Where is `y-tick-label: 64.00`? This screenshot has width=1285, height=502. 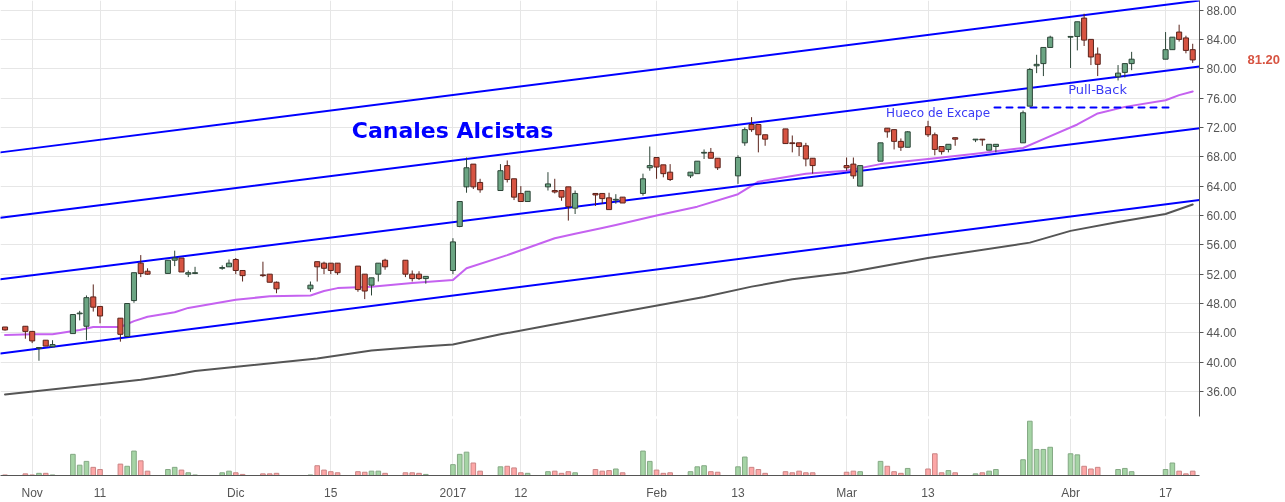 y-tick-label: 64.00 is located at coordinates (1221, 186).